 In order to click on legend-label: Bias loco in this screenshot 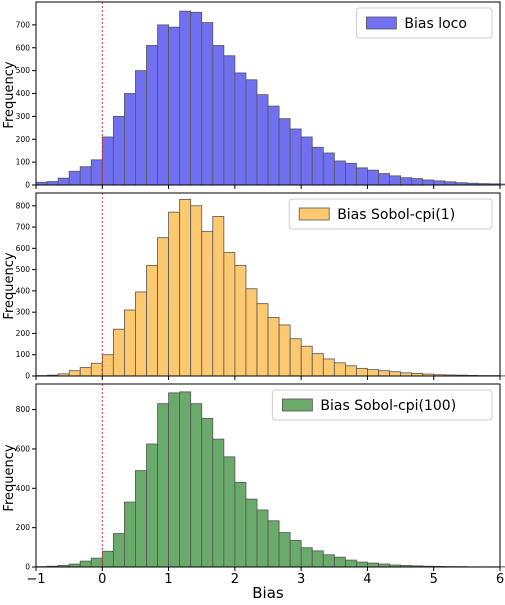, I will do `click(435, 24)`.